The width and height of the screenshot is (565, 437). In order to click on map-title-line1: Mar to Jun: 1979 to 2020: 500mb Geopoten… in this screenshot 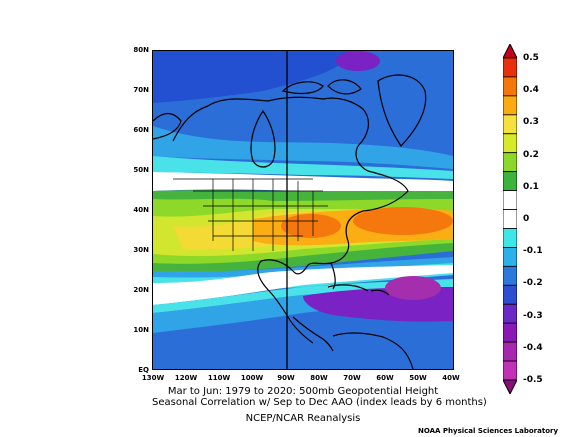, I will do `click(303, 391)`.